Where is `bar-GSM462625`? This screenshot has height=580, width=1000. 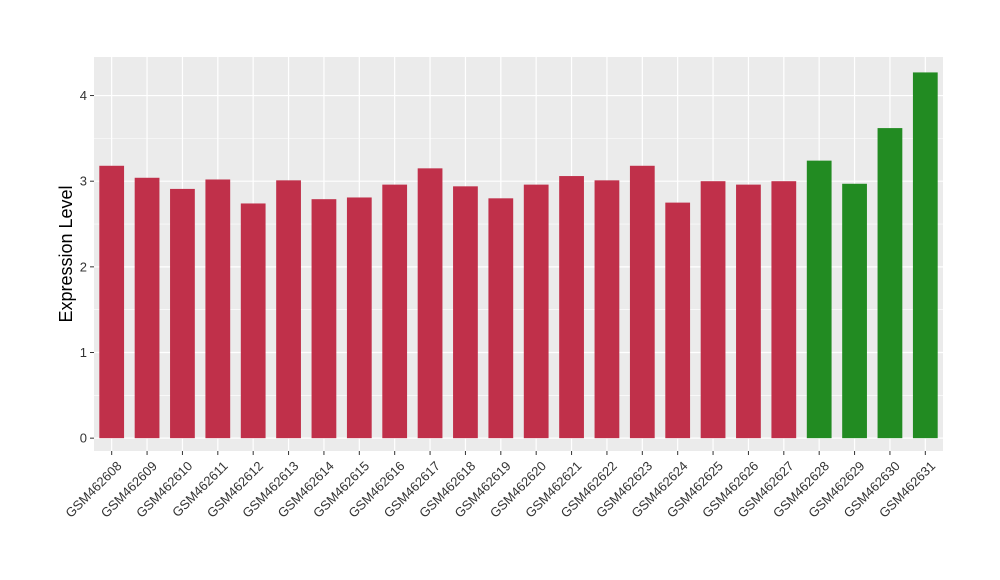 bar-GSM462625 is located at coordinates (713, 310).